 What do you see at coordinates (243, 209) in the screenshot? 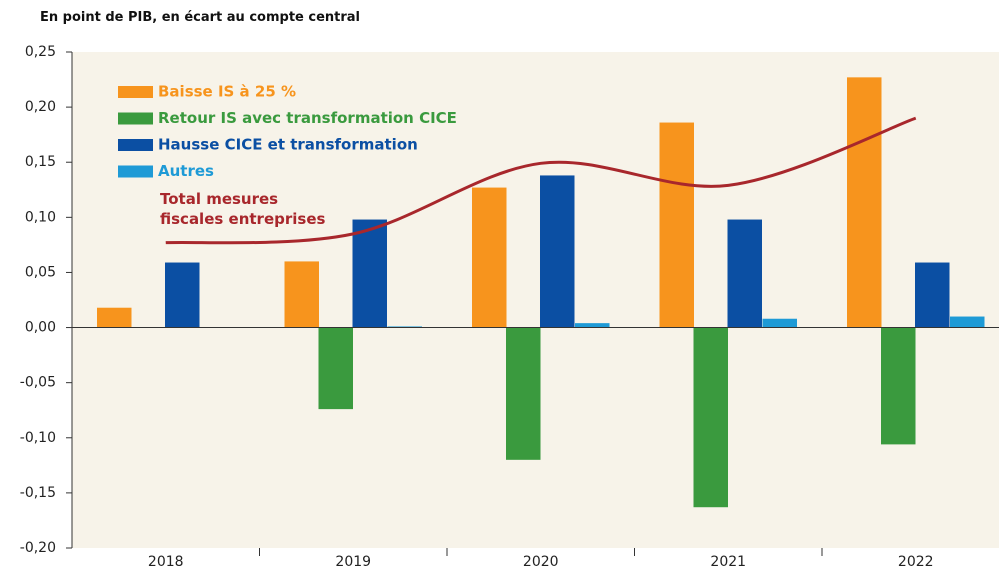
I see `line-label: Total mesures fiscales entreprises` at bounding box center [243, 209].